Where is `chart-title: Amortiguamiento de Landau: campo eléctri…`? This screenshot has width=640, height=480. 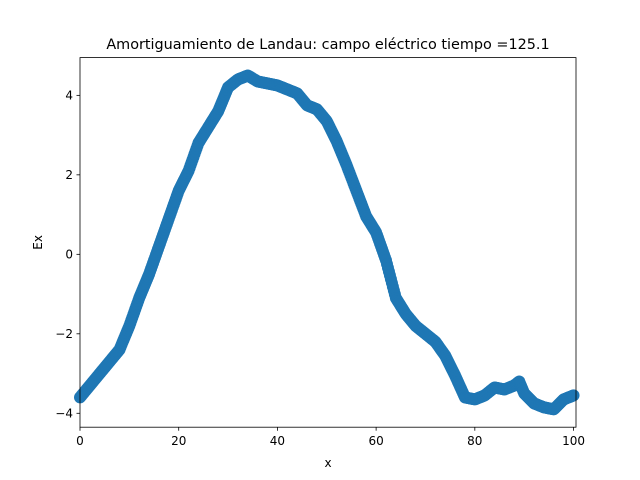 chart-title: Amortiguamiento de Landau: campo eléctri… is located at coordinates (327, 45).